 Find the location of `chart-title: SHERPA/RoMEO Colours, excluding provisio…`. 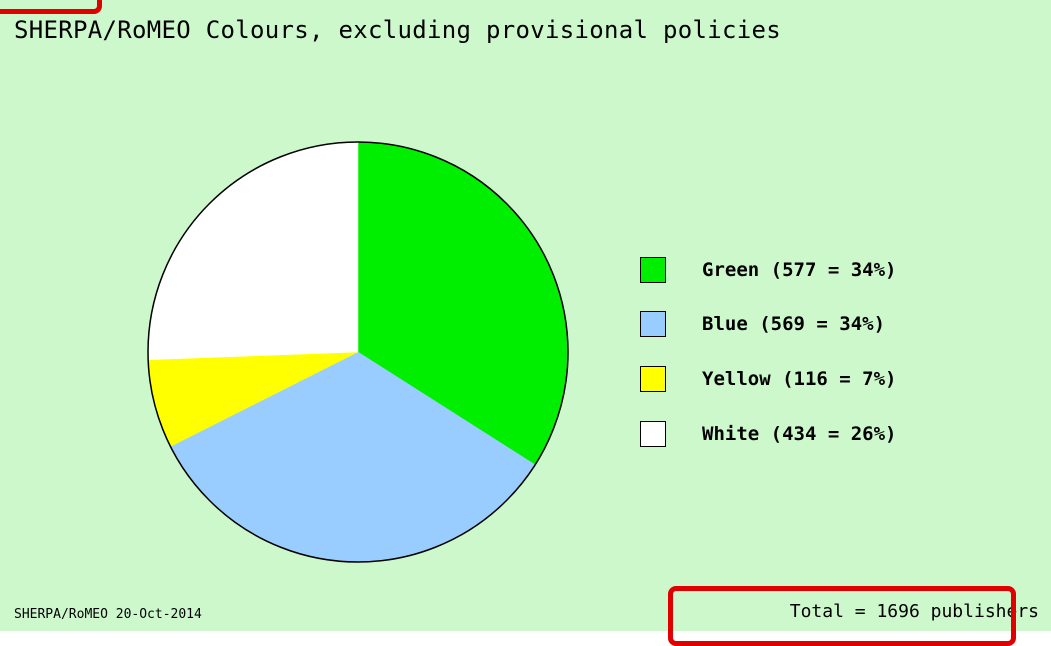

chart-title: SHERPA/RoMEO Colours, excluding provisio… is located at coordinates (397, 30).